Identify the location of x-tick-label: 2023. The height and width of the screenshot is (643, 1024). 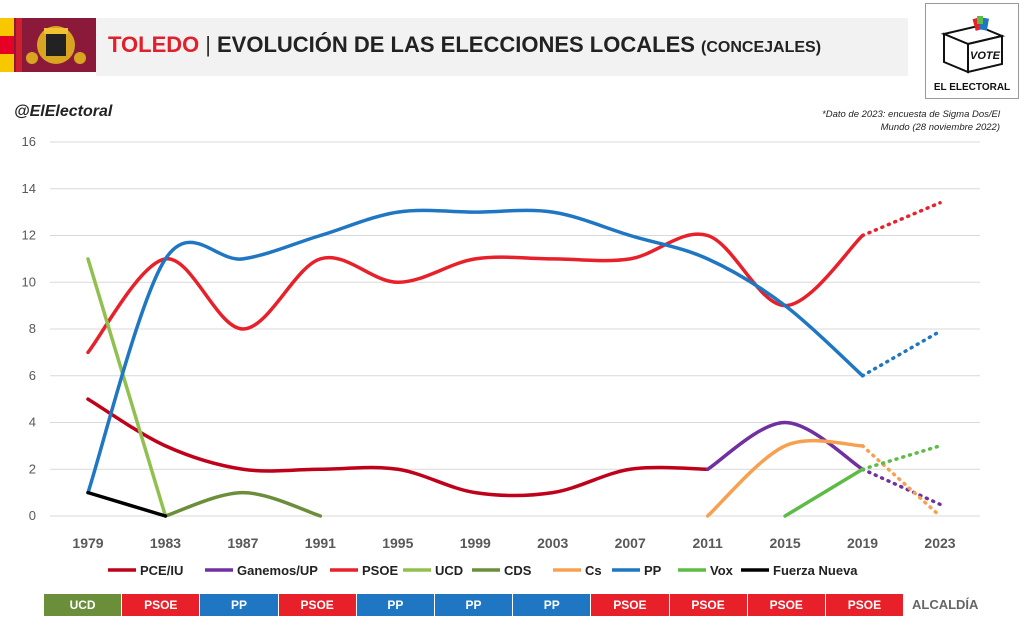
(939, 543).